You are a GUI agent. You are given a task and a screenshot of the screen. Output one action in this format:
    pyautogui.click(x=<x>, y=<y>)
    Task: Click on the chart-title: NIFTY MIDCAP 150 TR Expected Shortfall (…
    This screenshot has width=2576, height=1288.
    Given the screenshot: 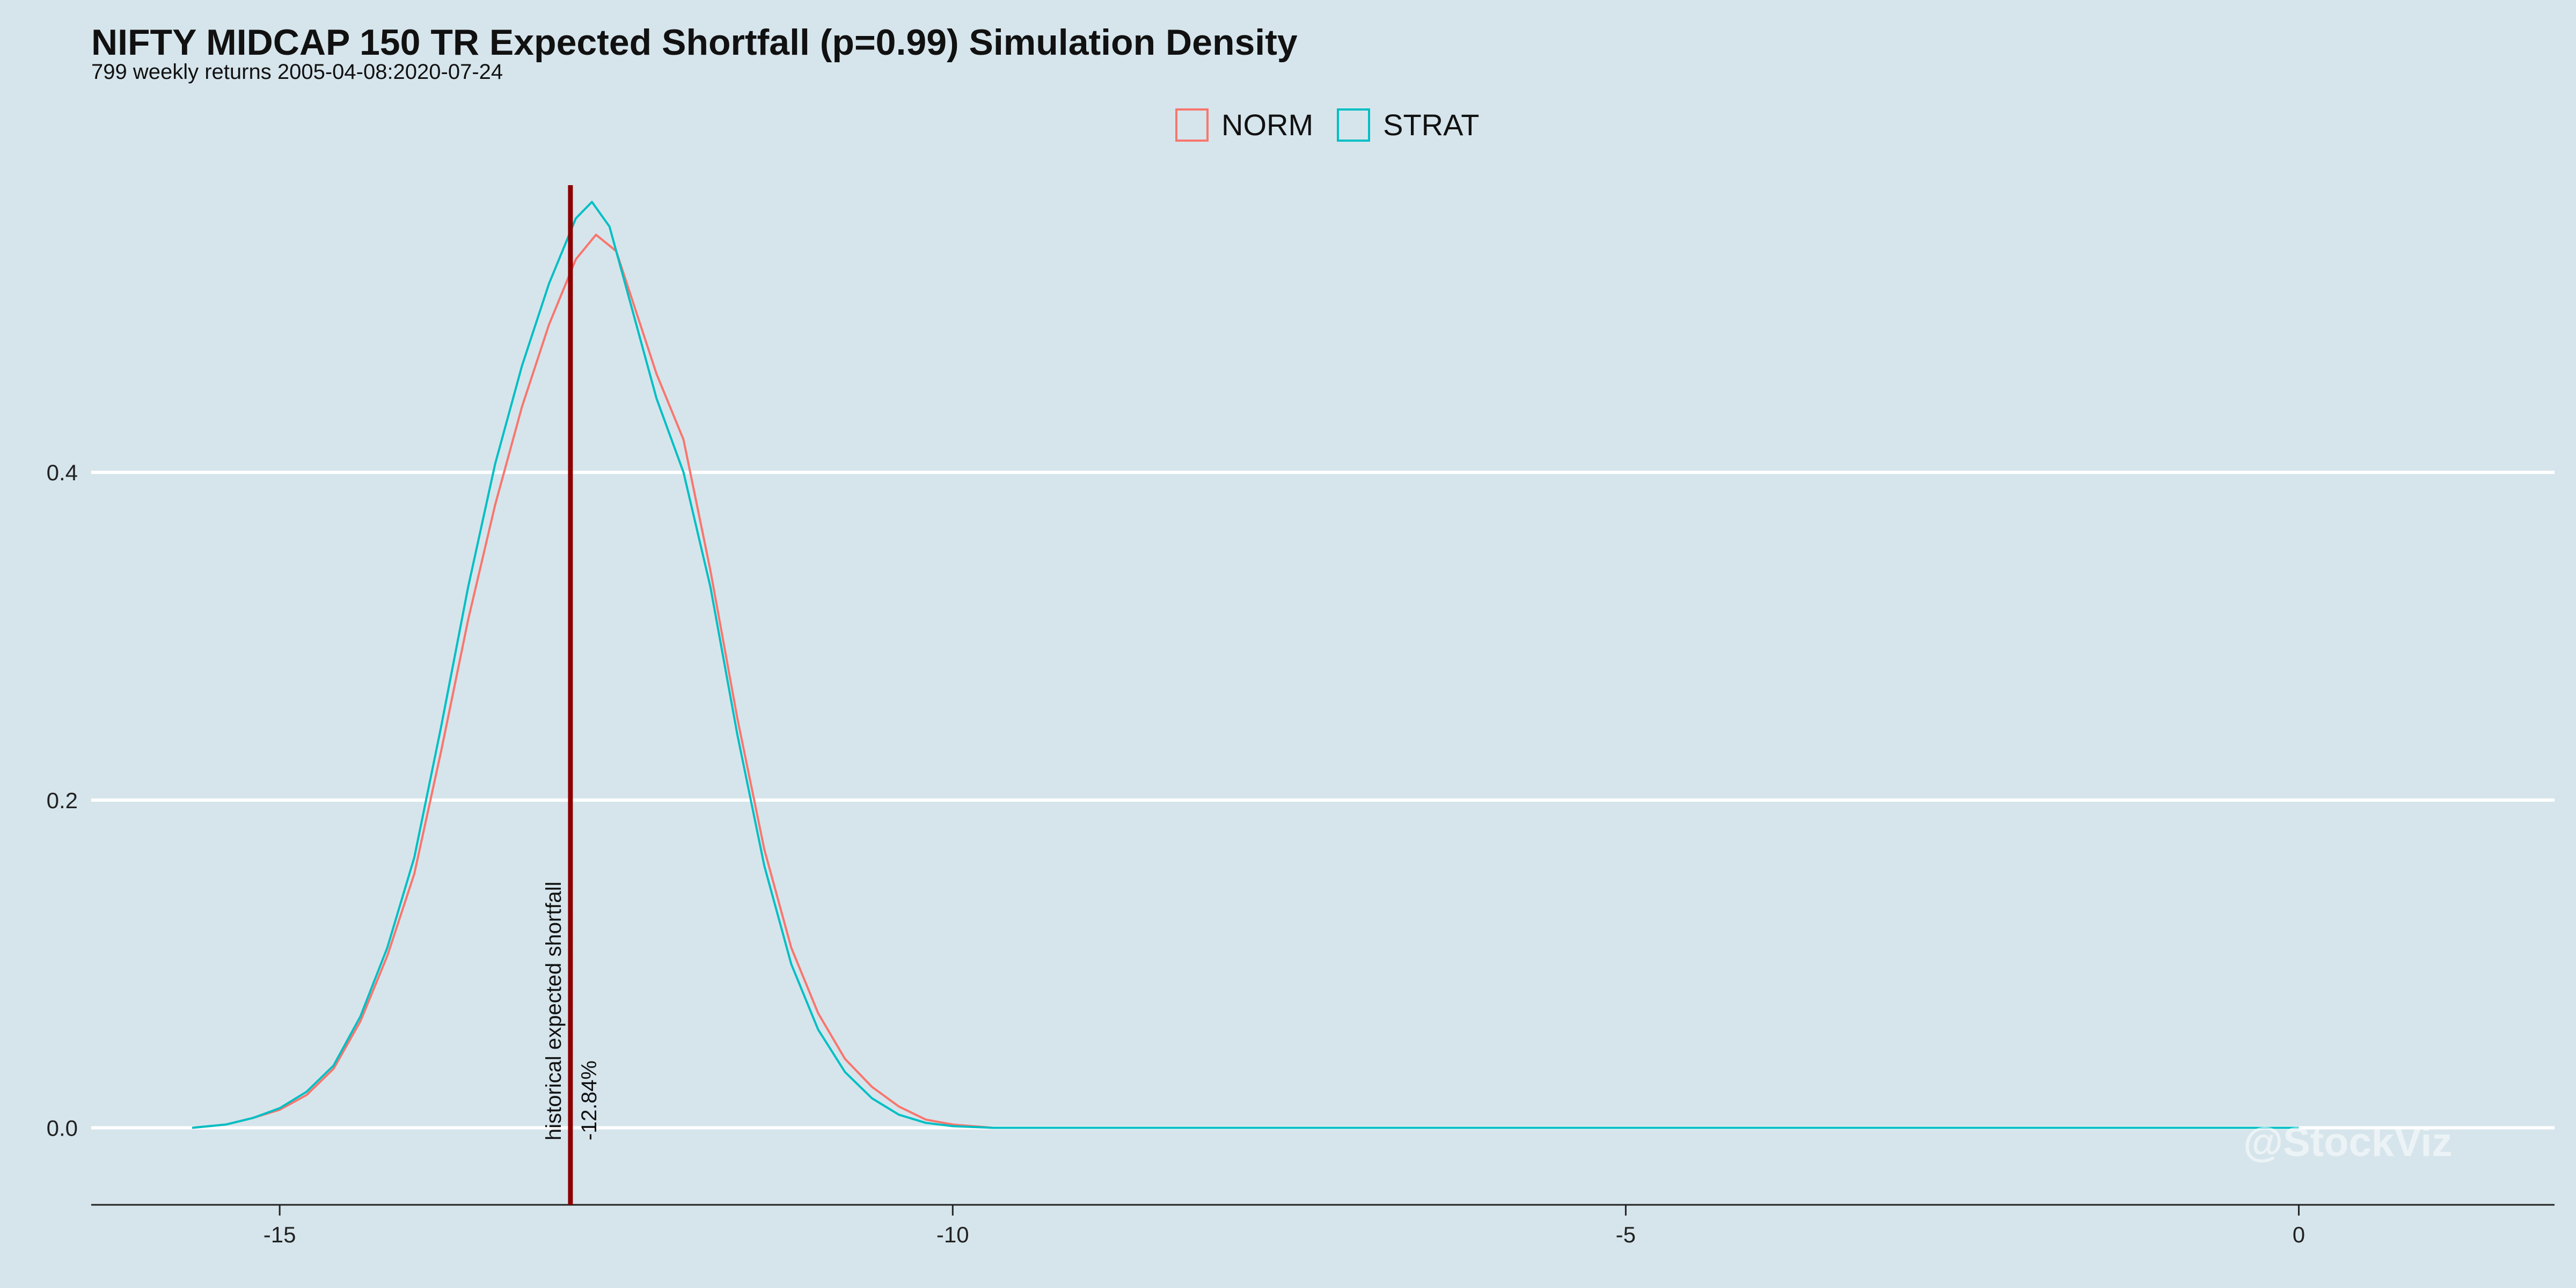 What is the action you would take?
    pyautogui.click(x=694, y=42)
    